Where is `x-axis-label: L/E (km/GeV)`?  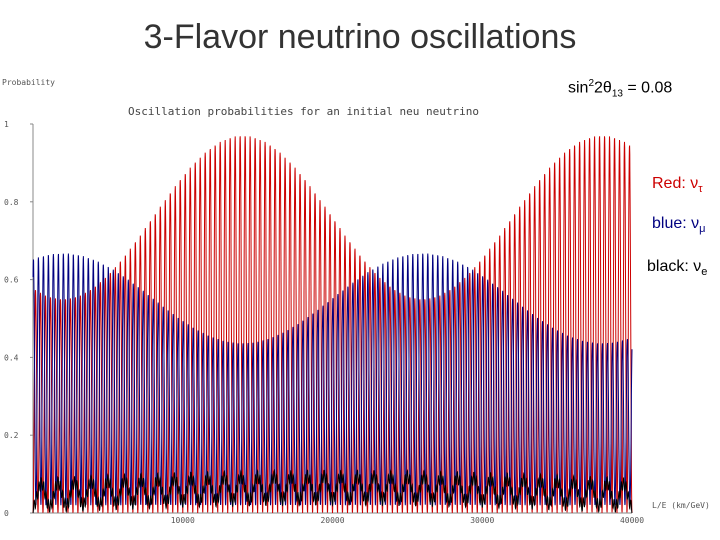
x-axis-label: L/E (km/GeV) is located at coordinates (681, 505).